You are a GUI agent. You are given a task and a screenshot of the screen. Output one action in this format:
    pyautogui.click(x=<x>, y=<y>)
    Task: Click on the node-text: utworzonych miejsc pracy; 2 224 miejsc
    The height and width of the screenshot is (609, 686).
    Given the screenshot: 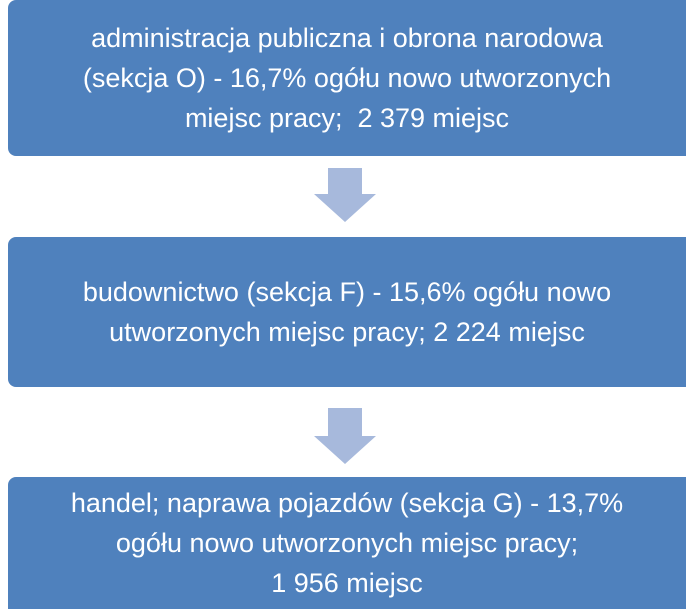 What is the action you would take?
    pyautogui.click(x=347, y=332)
    